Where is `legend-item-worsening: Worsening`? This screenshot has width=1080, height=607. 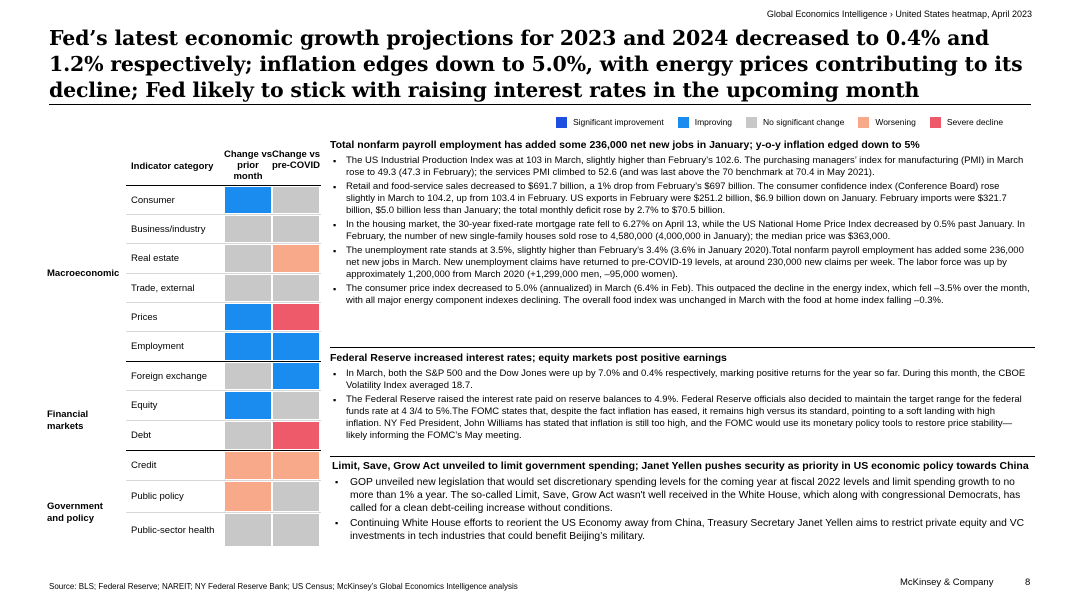 legend-item-worsening: Worsening is located at coordinates (887, 122).